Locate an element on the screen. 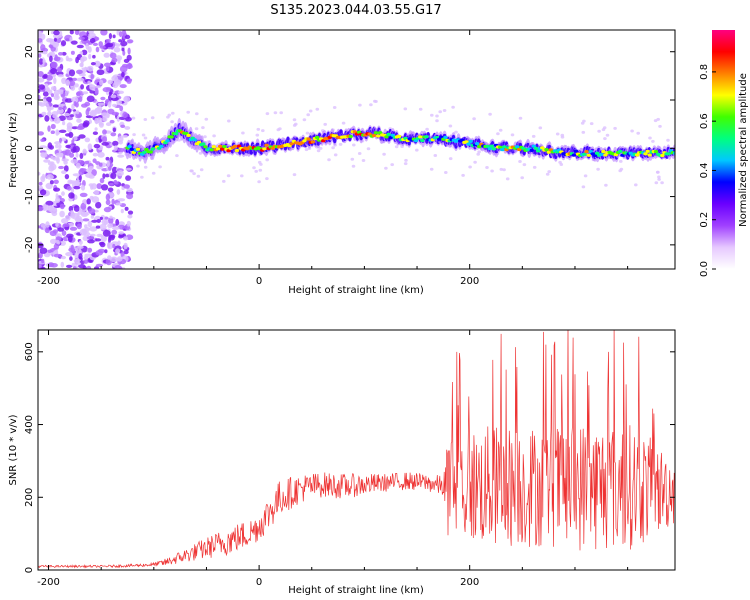  colorbar-tick-label: 0.6 is located at coordinates (704, 121).